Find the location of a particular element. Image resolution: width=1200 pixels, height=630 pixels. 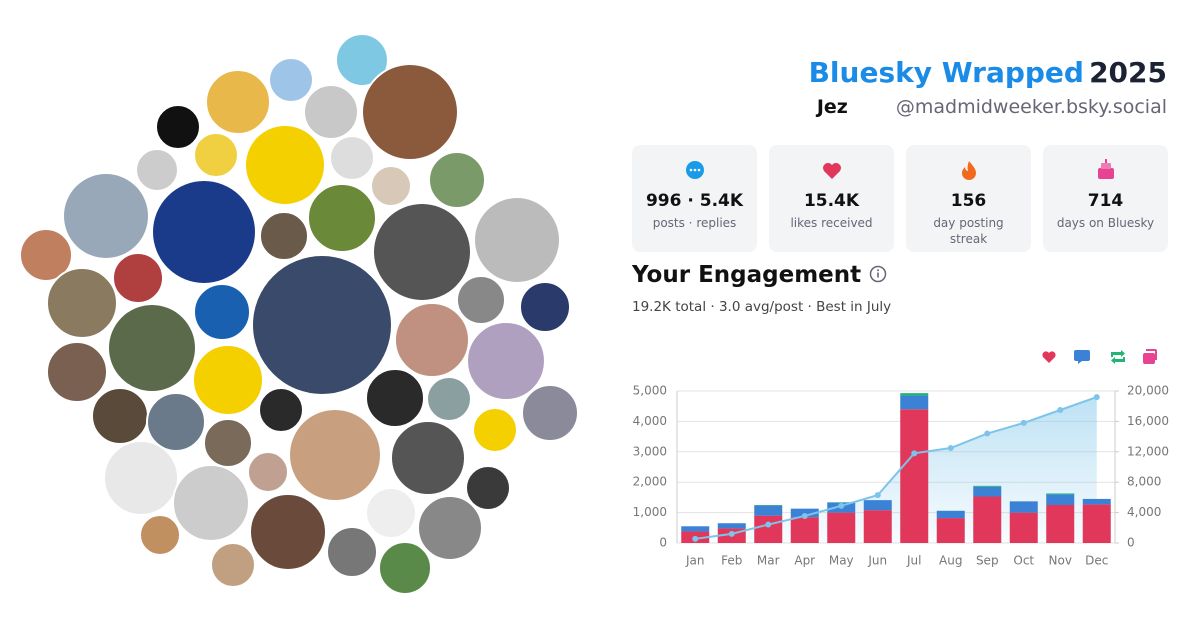

y-tick-label: 2,000 is located at coordinates (650, 482).